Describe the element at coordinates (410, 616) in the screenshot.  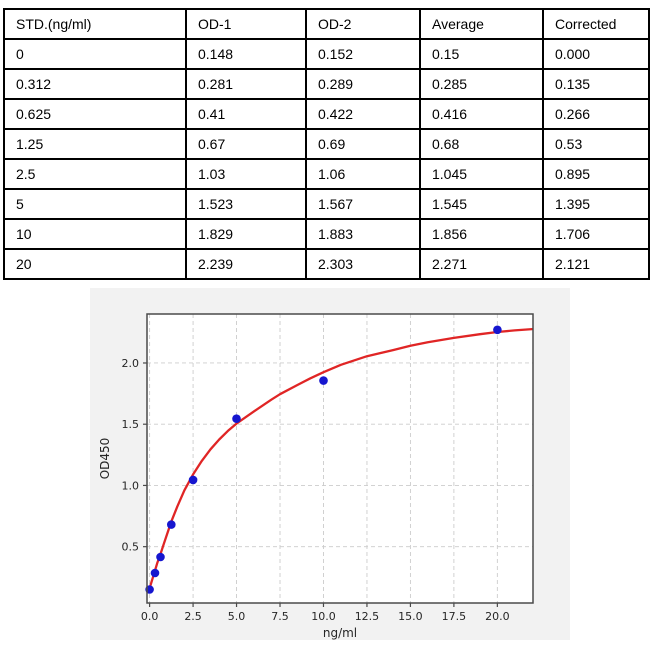
I see `x-tick-label: 15.0` at that location.